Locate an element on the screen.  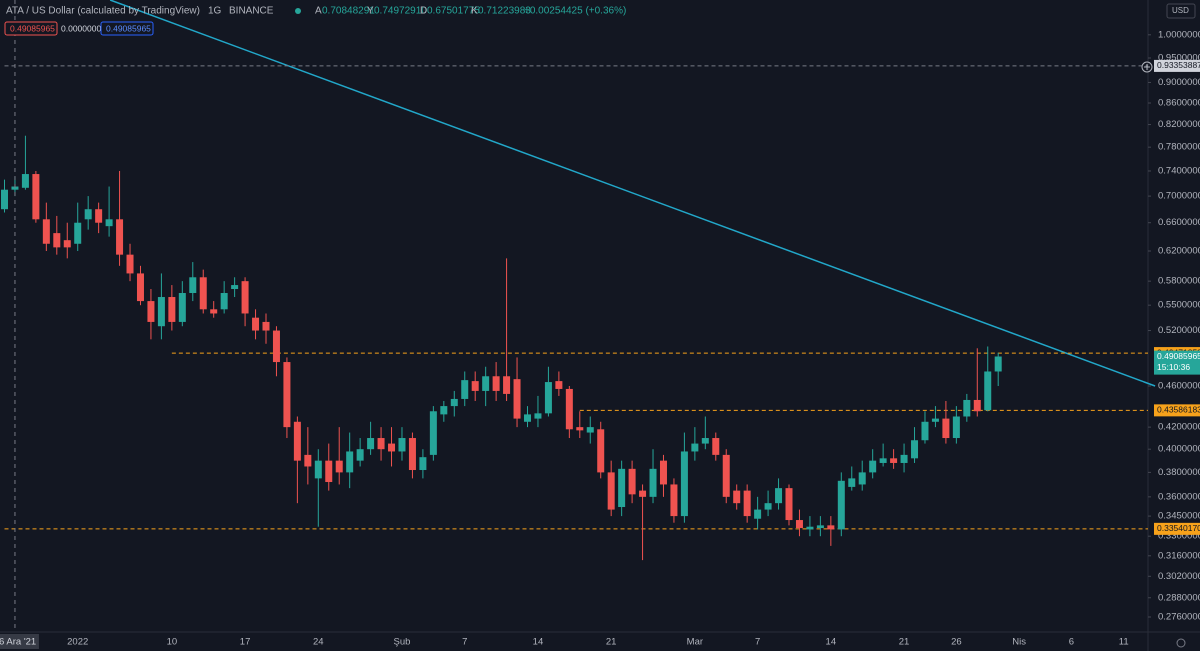
last-price-badge is located at coordinates (1177, 362).